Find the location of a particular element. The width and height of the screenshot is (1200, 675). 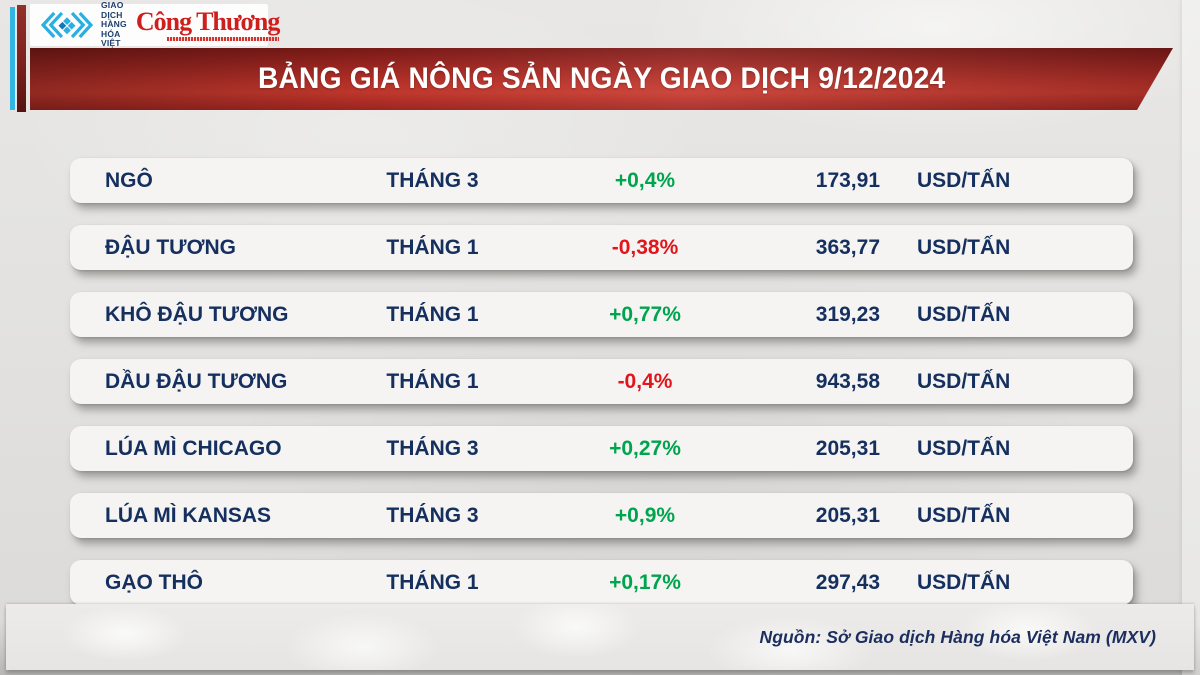

background-right-strip is located at coordinates (1191, 337).